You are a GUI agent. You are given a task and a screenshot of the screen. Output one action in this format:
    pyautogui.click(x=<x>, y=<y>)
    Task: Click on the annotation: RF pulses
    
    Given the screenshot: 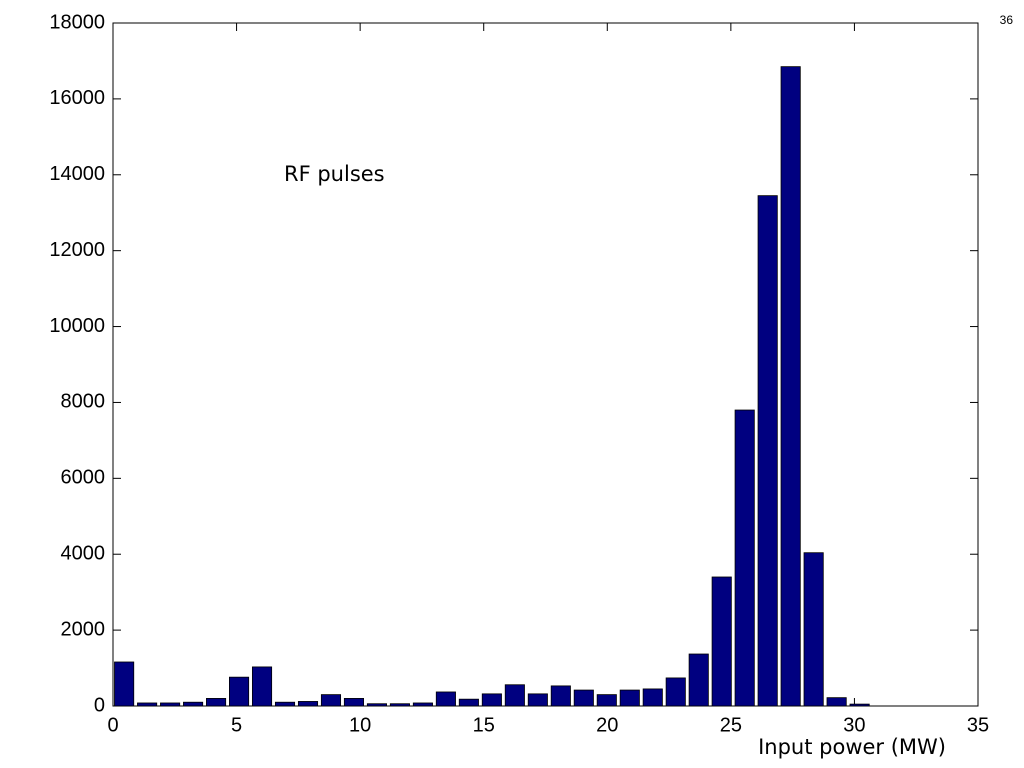 What is the action you would take?
    pyautogui.click(x=334, y=174)
    